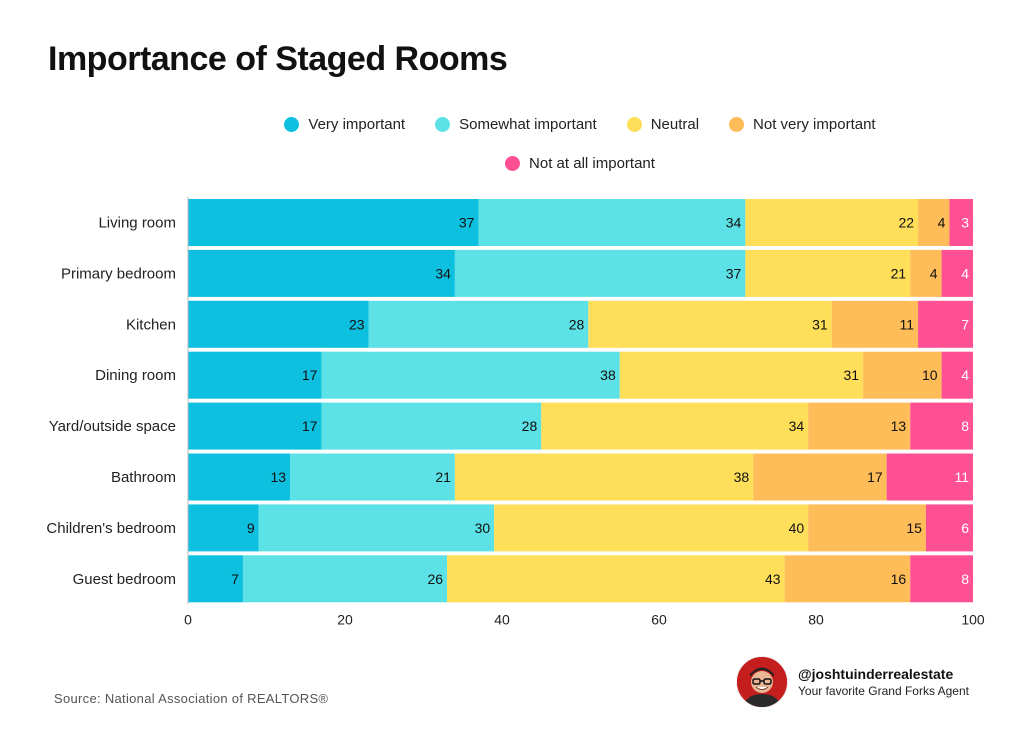 The width and height of the screenshot is (1024, 736). I want to click on data-label: 28, so click(530, 426).